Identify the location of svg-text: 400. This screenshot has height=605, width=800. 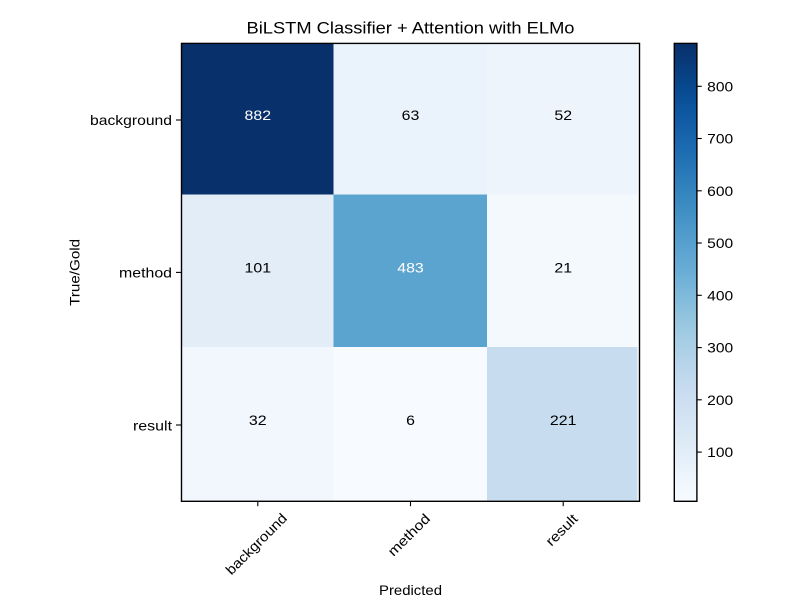
(720, 295).